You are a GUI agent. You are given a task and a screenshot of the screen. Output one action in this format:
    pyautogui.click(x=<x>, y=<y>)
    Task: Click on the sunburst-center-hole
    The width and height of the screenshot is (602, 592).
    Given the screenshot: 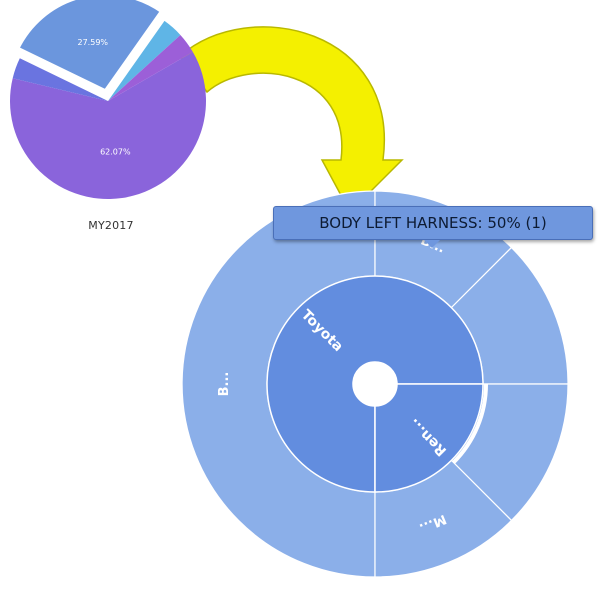 What is the action you would take?
    pyautogui.click(x=375, y=384)
    